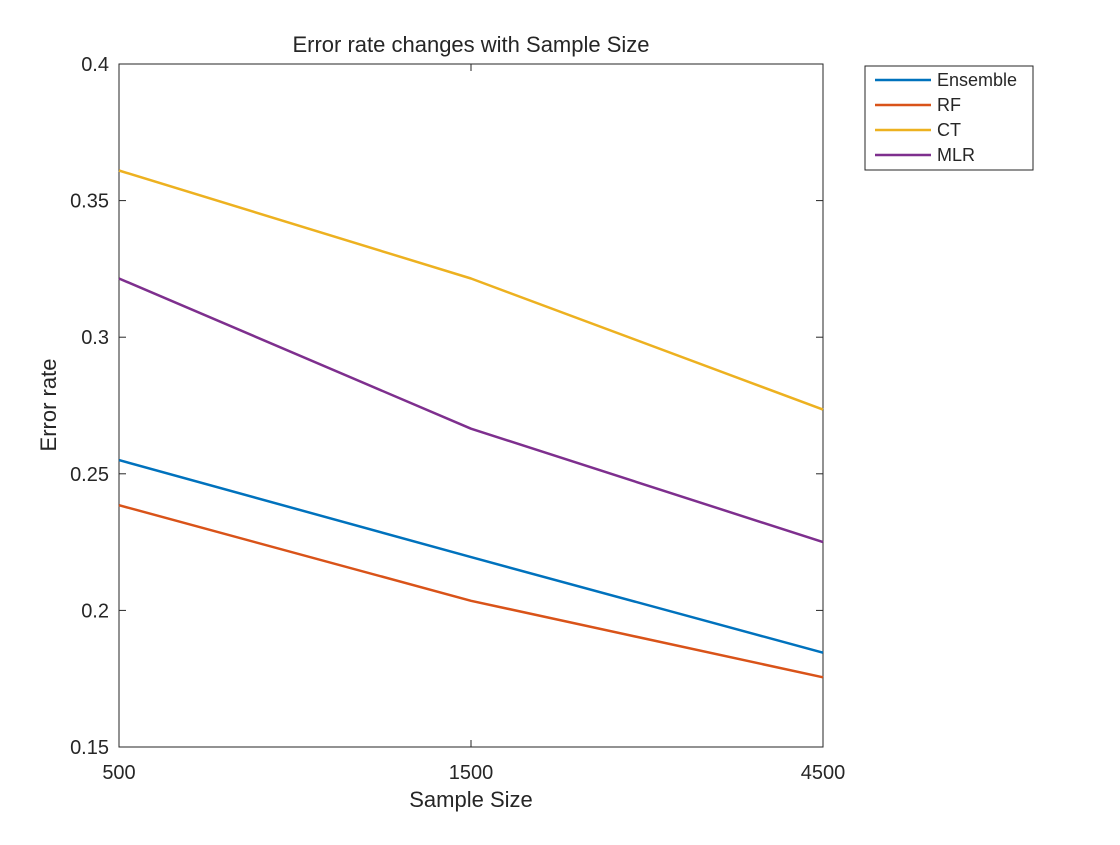 The image size is (1120, 845). Describe the element at coordinates (918, 130) in the screenshot. I see `legend-entry: CT` at that location.